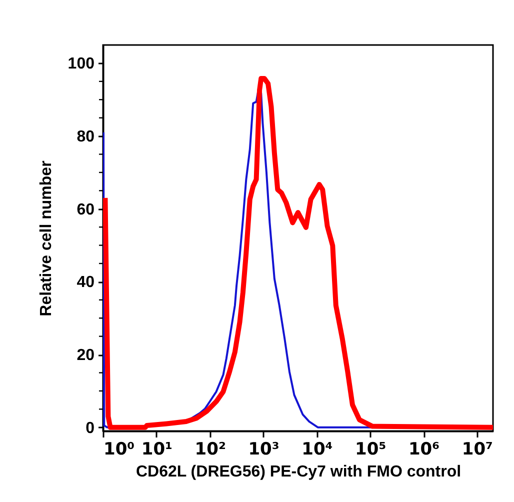 The image size is (514, 502). What do you see at coordinates (424, 450) in the screenshot?
I see `x-tick-label: 10⁶` at bounding box center [424, 450].